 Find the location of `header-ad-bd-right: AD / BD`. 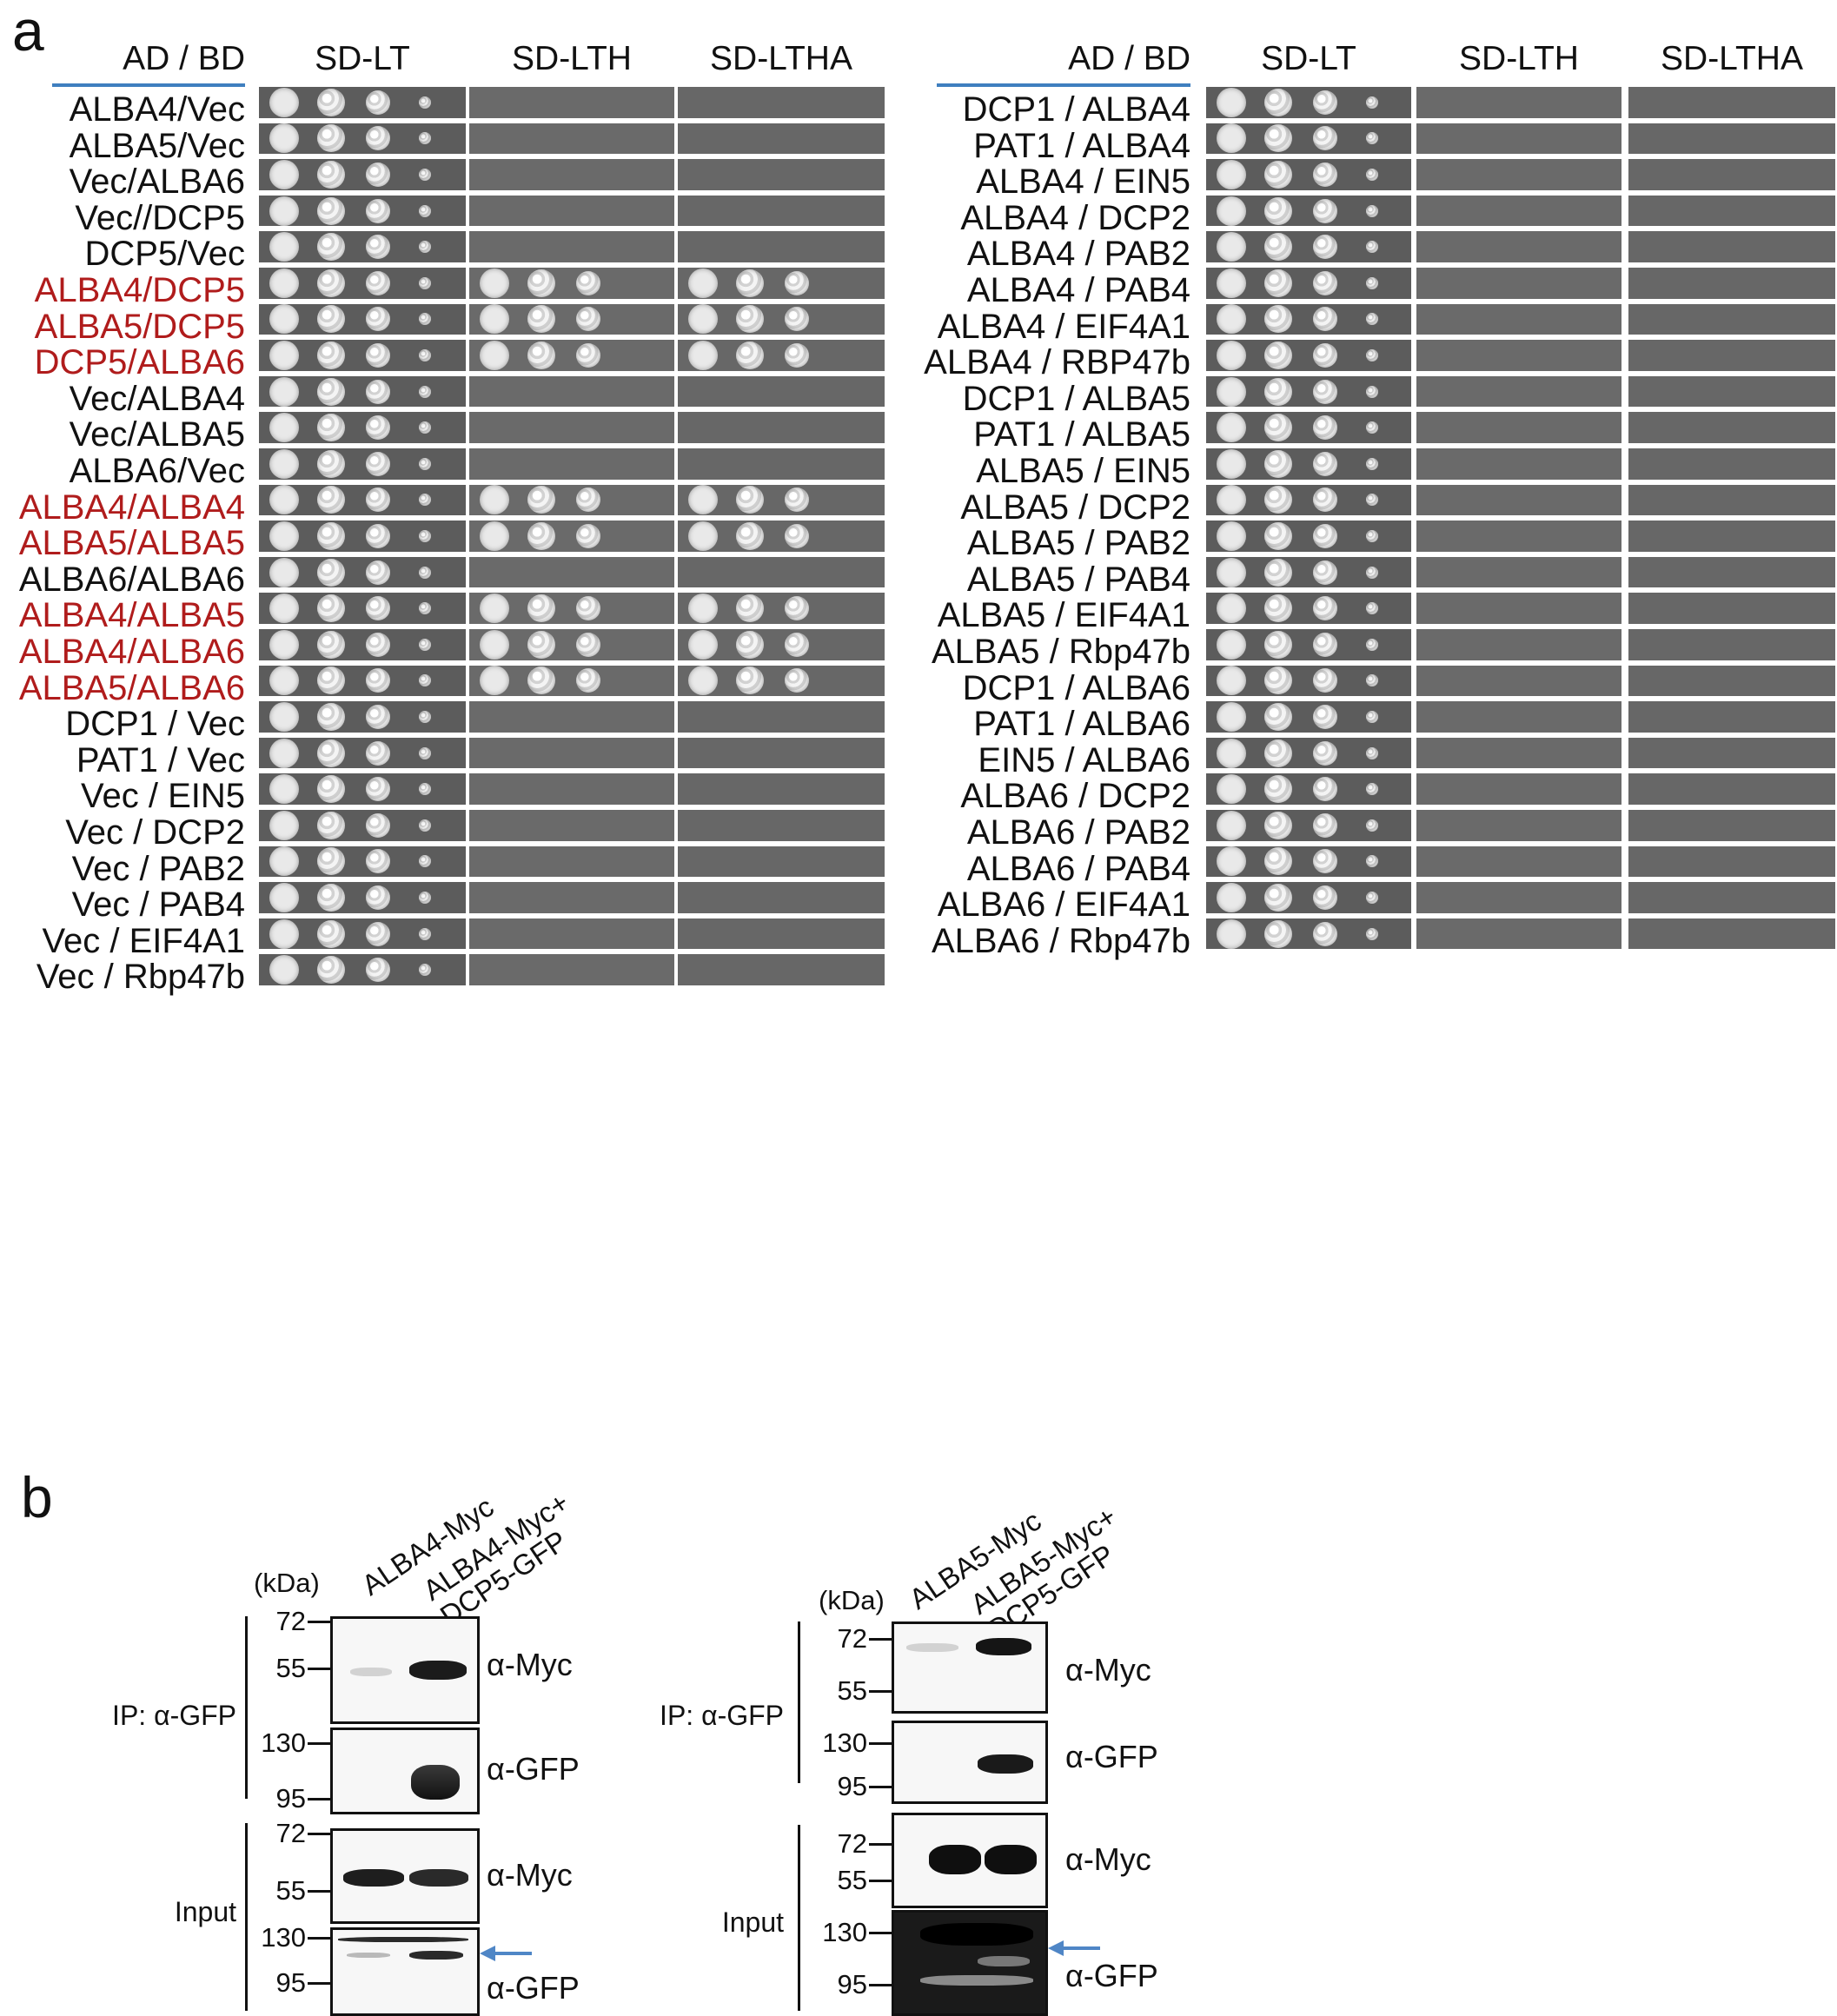

header-ad-bd-right: AD / BD is located at coordinates (1129, 58).